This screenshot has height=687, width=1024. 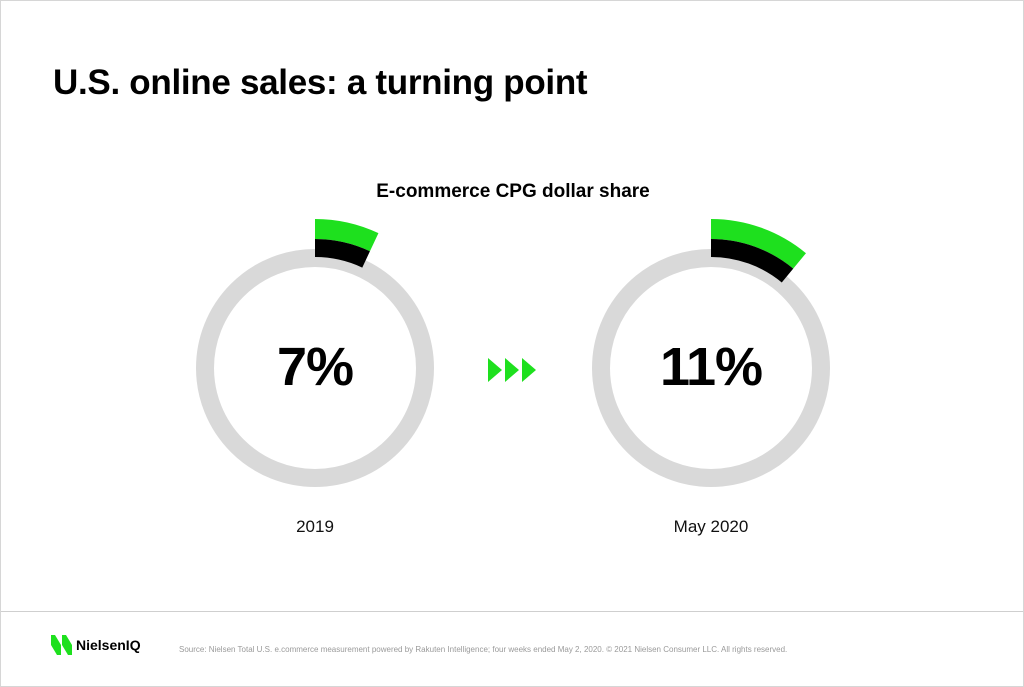 What do you see at coordinates (61, 645) in the screenshot?
I see `nielseniq-mark-icon` at bounding box center [61, 645].